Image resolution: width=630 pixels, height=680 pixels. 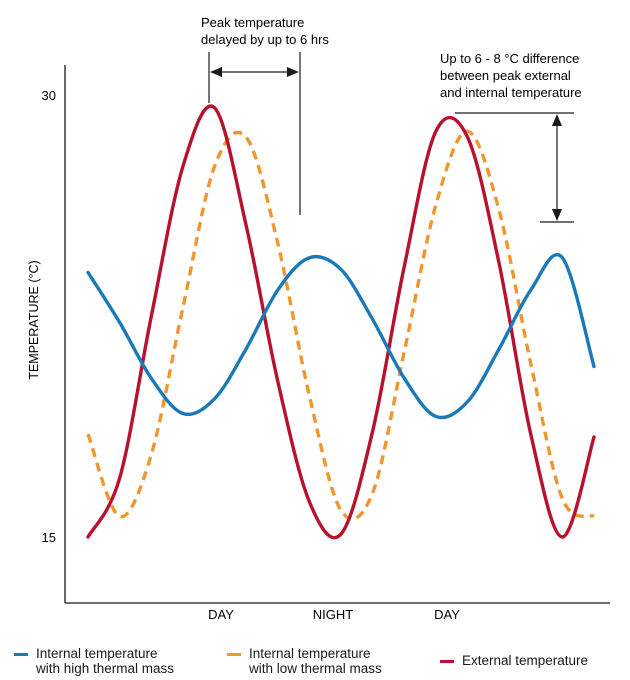 I want to click on legend-swatch-external, so click(x=447, y=661).